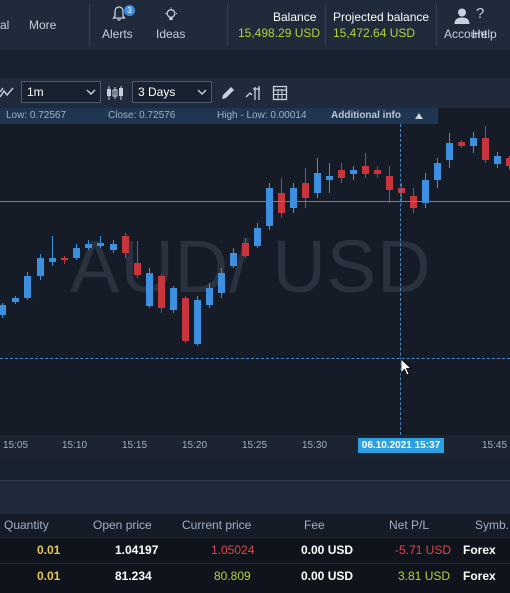  I want to click on current-price-cell: 1.05024, so click(233, 550).